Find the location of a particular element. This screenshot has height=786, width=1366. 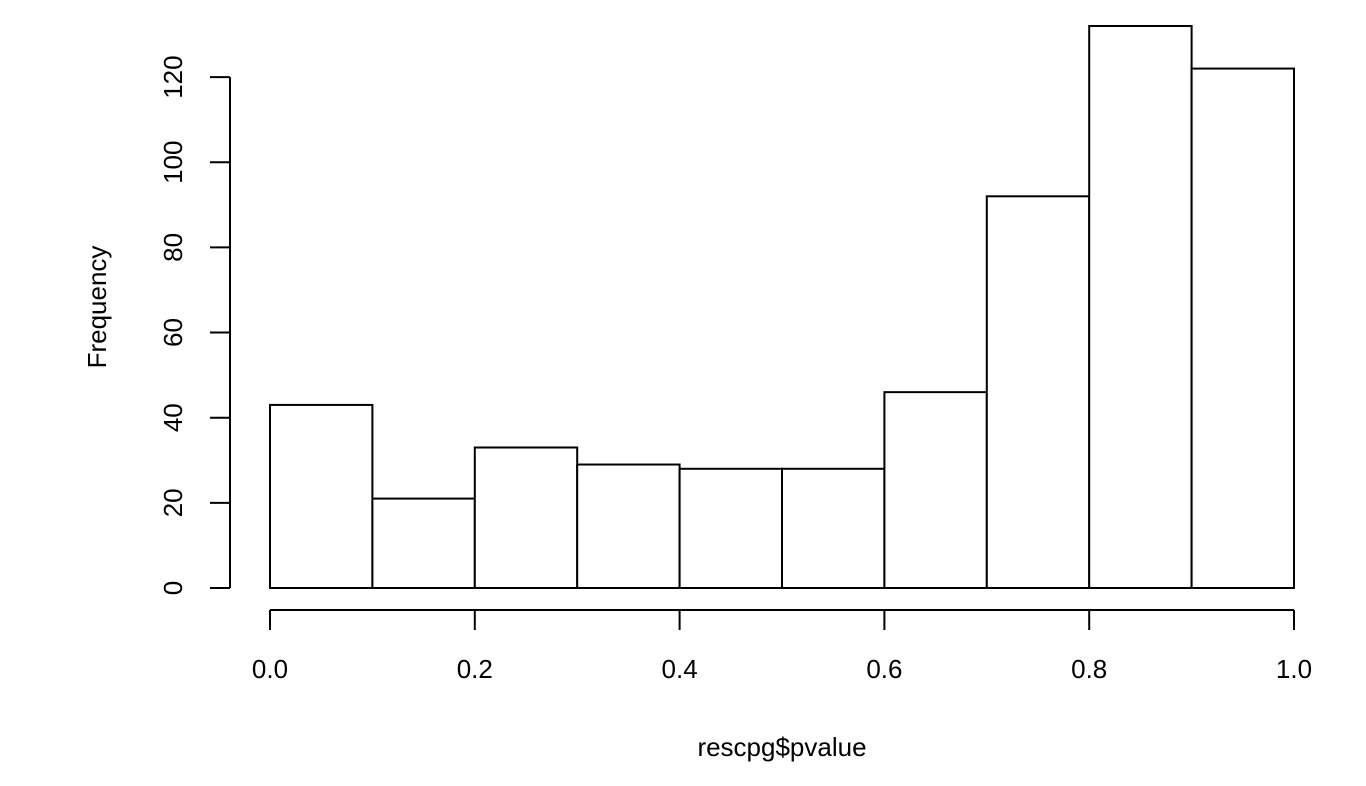

x-axis-title: rescpg$pvalue is located at coordinates (781, 747).